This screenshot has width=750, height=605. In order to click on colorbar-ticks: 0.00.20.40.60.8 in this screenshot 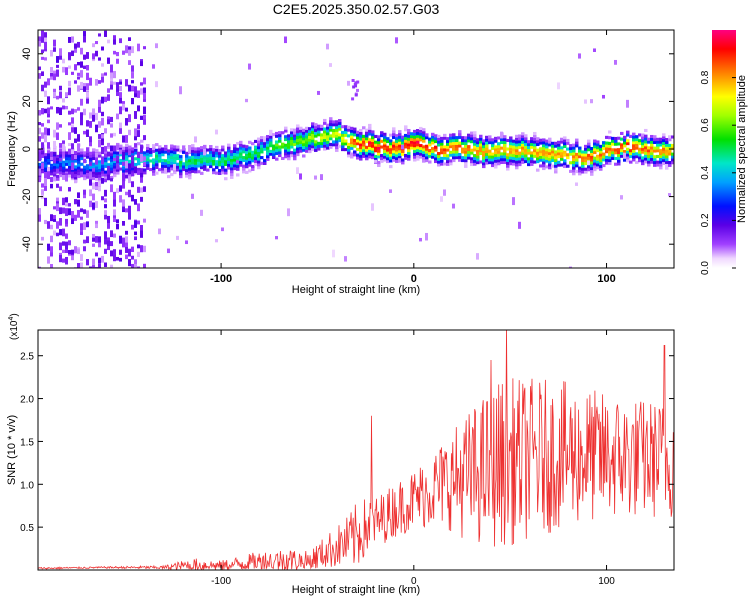, I will do `click(718, 172)`.